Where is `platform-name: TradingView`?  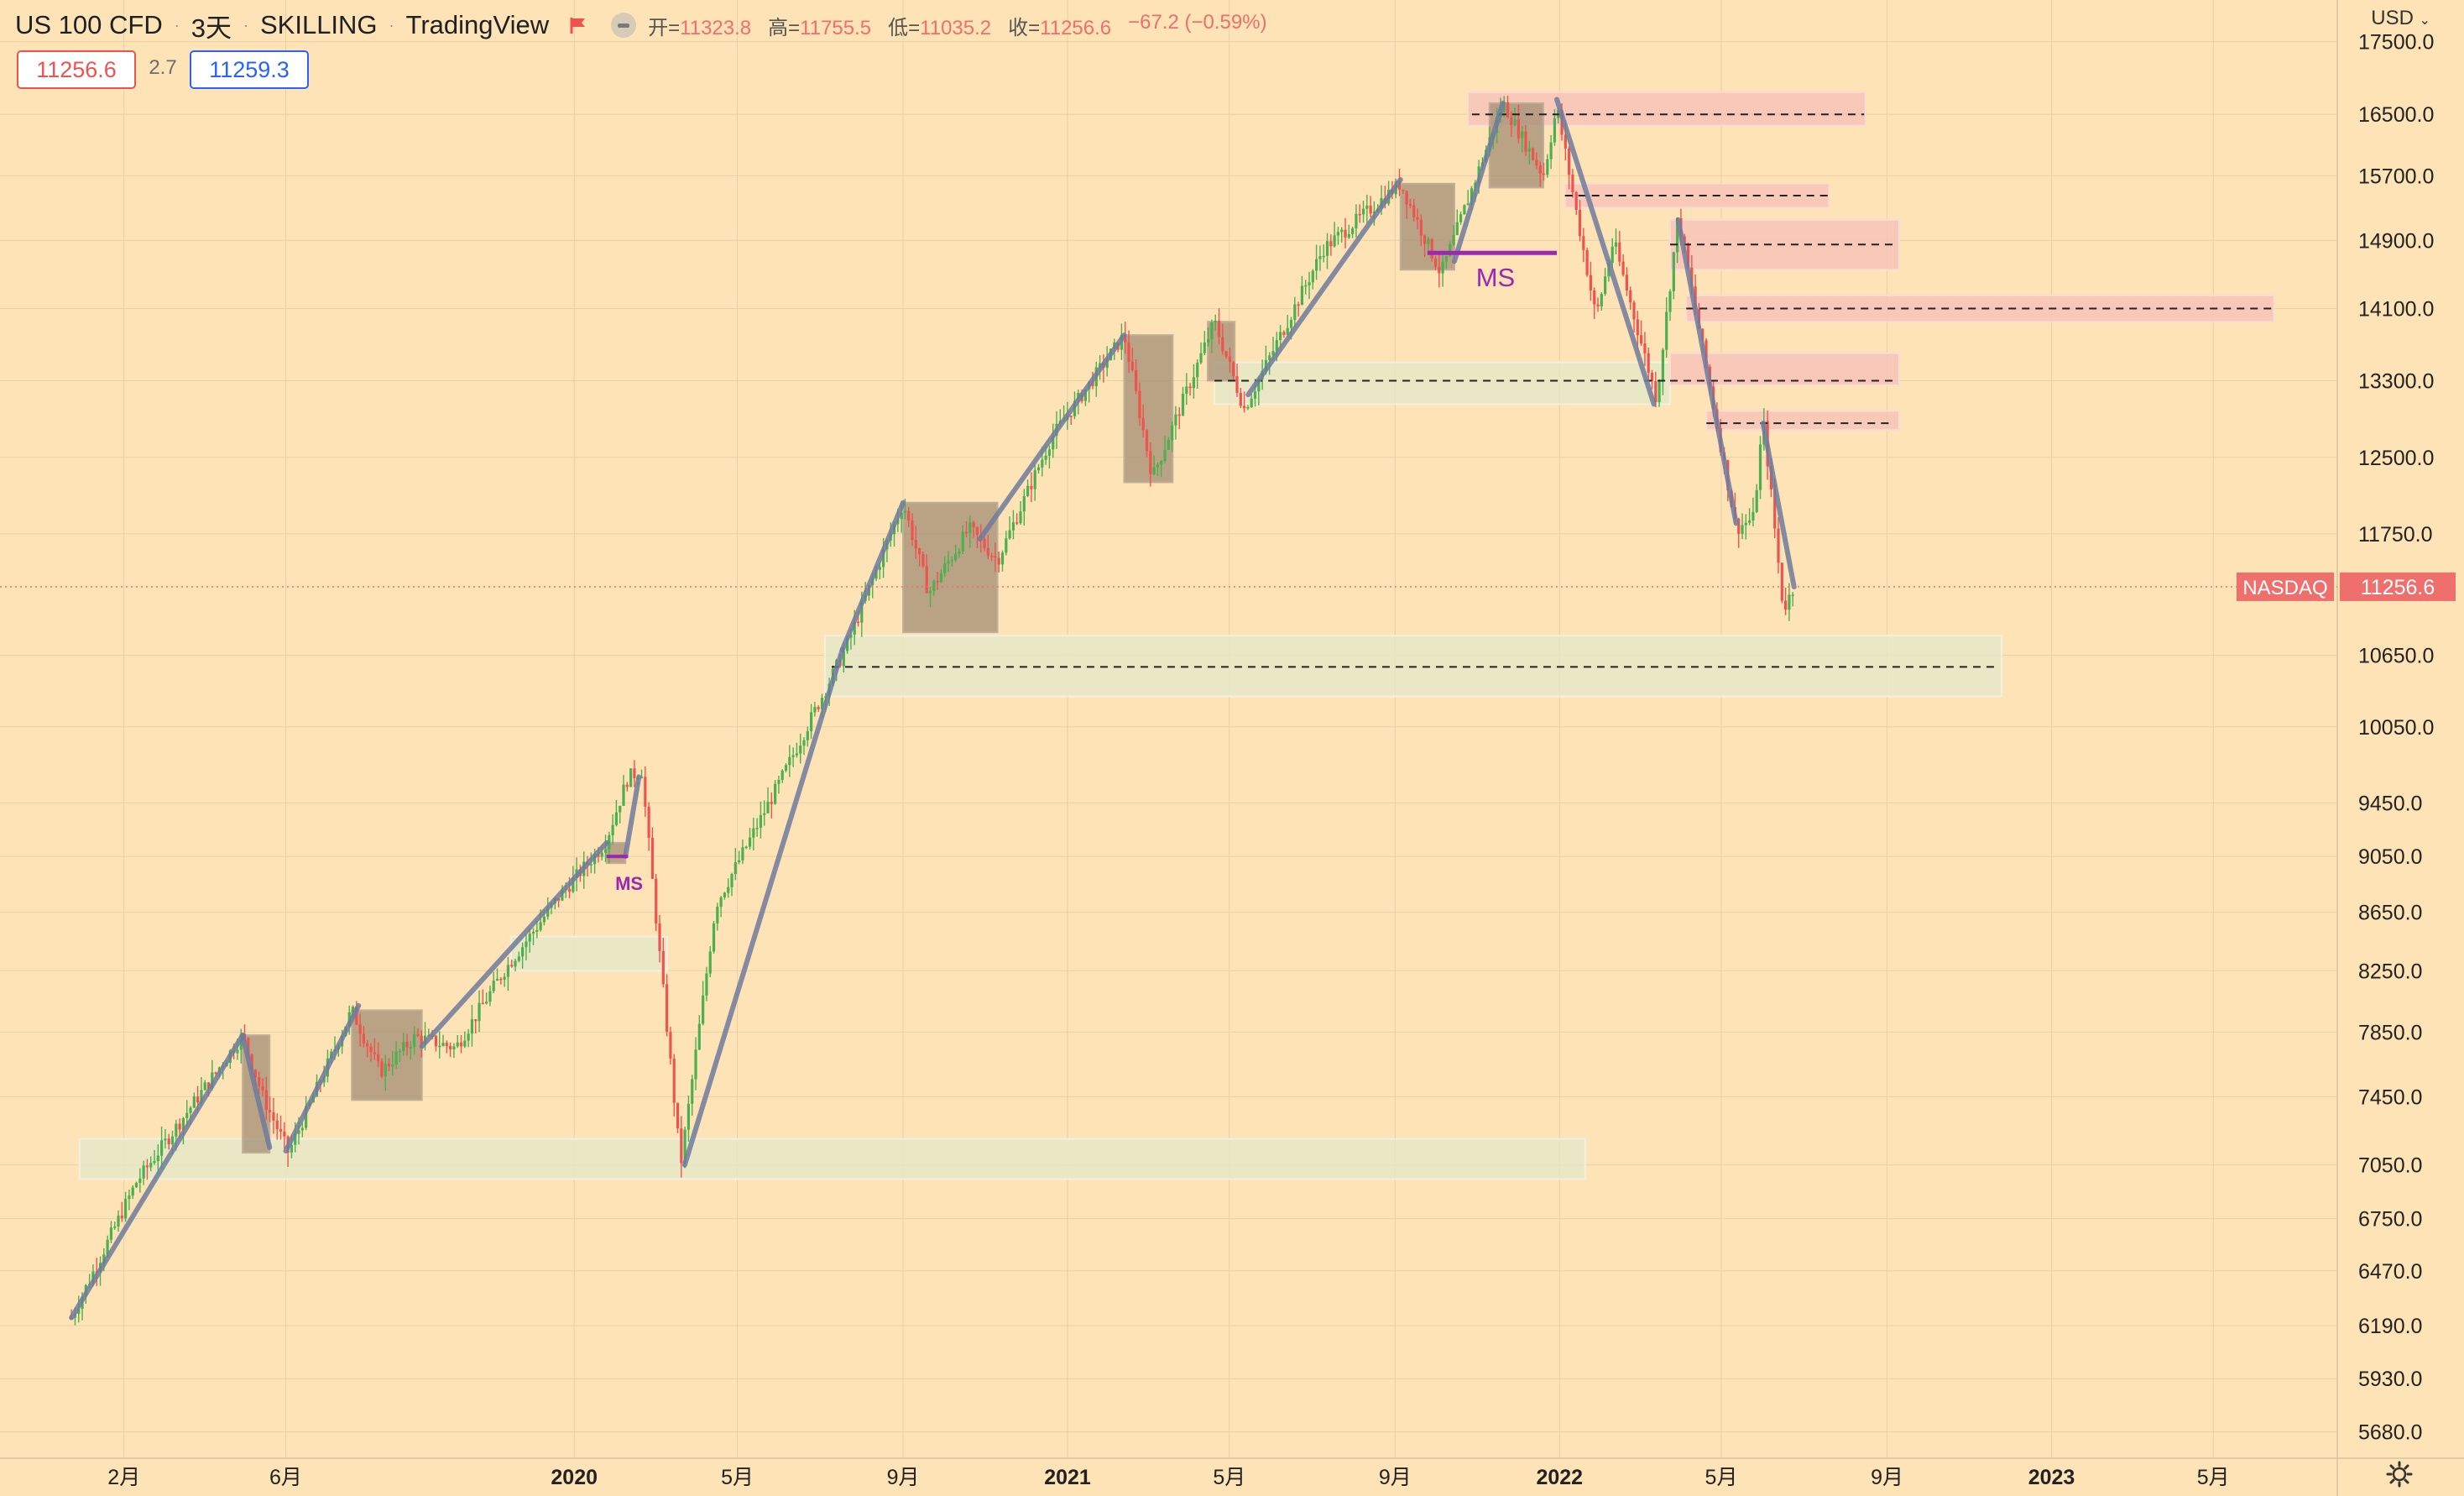
platform-name: TradingView is located at coordinates (477, 24).